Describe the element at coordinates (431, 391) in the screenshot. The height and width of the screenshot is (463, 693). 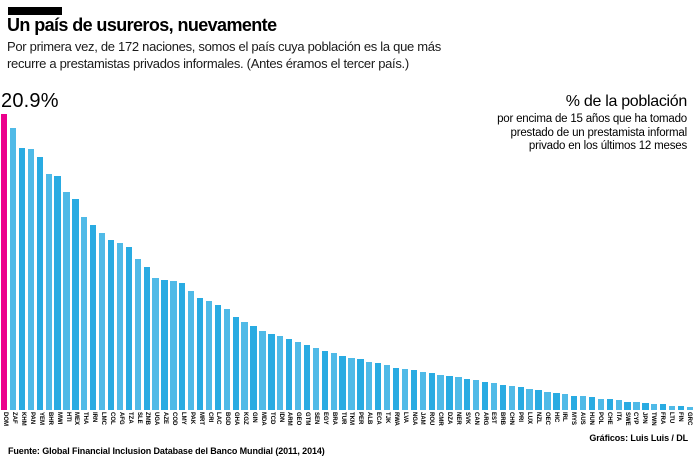
I see `bar-rou` at that location.